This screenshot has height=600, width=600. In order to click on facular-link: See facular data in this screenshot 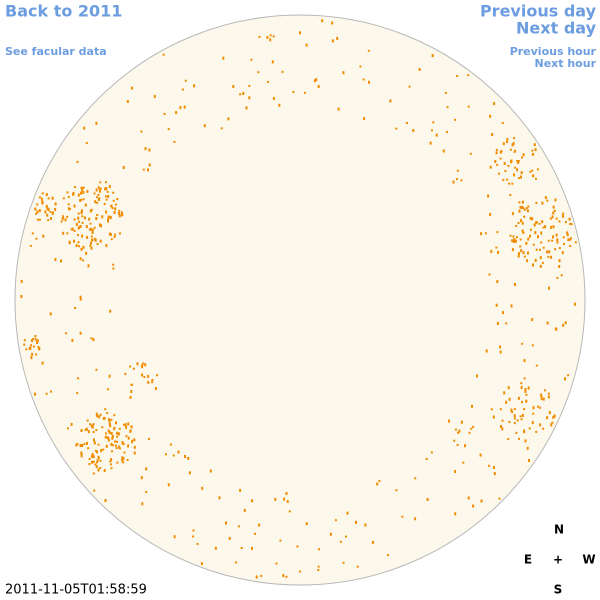, I will do `click(56, 51)`.